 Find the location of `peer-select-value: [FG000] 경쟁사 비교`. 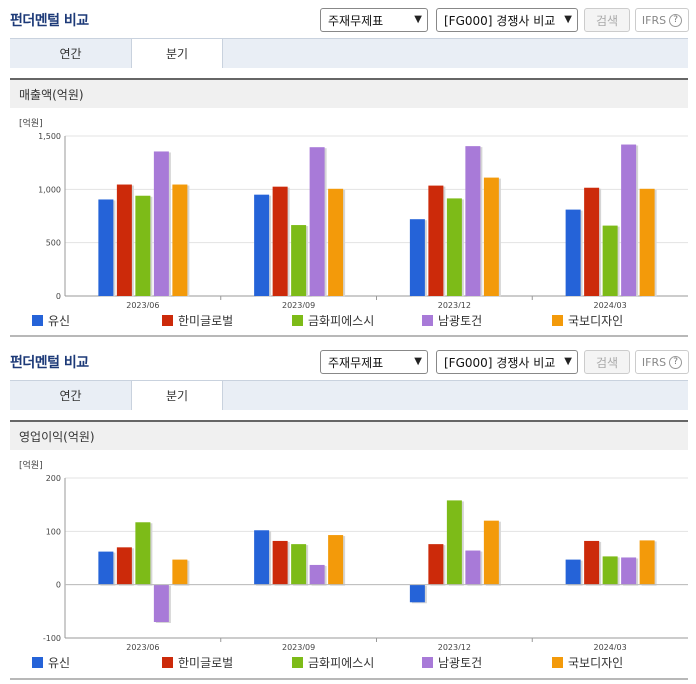

peer-select-value: [FG000] 경쟁사 비교 is located at coordinates (500, 362).